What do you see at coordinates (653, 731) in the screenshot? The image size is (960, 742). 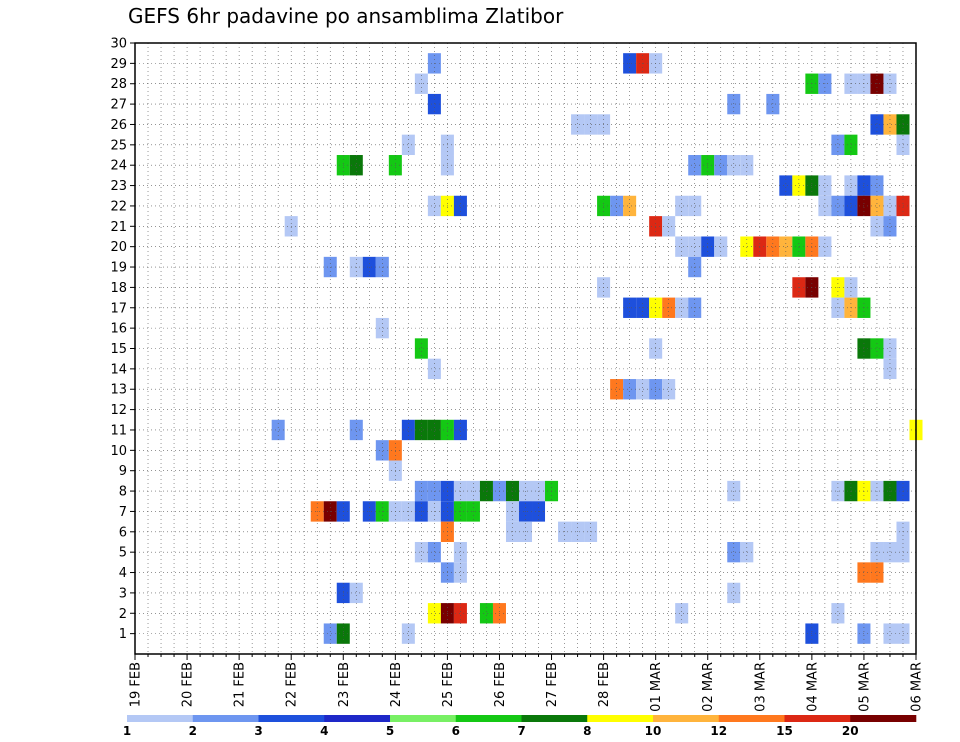 I see `colorbar-label: 10` at bounding box center [653, 731].